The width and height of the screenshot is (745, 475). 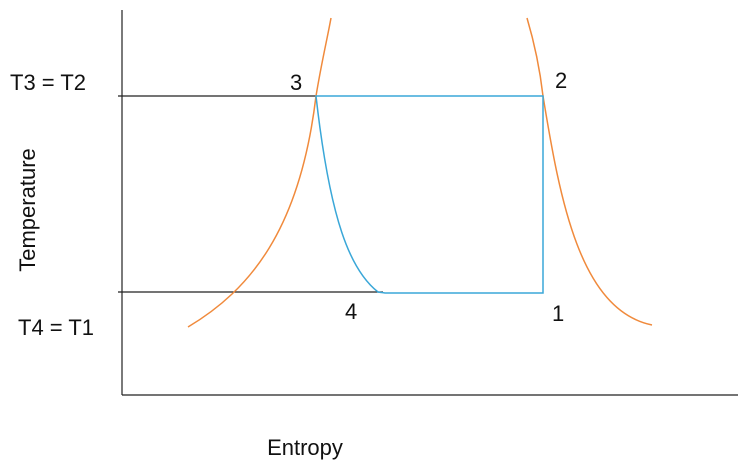 I want to click on point-label: 2, so click(x=561, y=80).